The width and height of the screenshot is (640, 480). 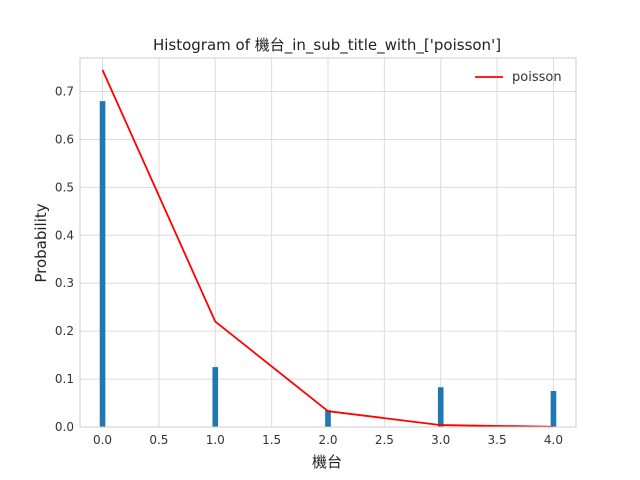 I want to click on x-tick-label: 2.5, so click(x=384, y=440).